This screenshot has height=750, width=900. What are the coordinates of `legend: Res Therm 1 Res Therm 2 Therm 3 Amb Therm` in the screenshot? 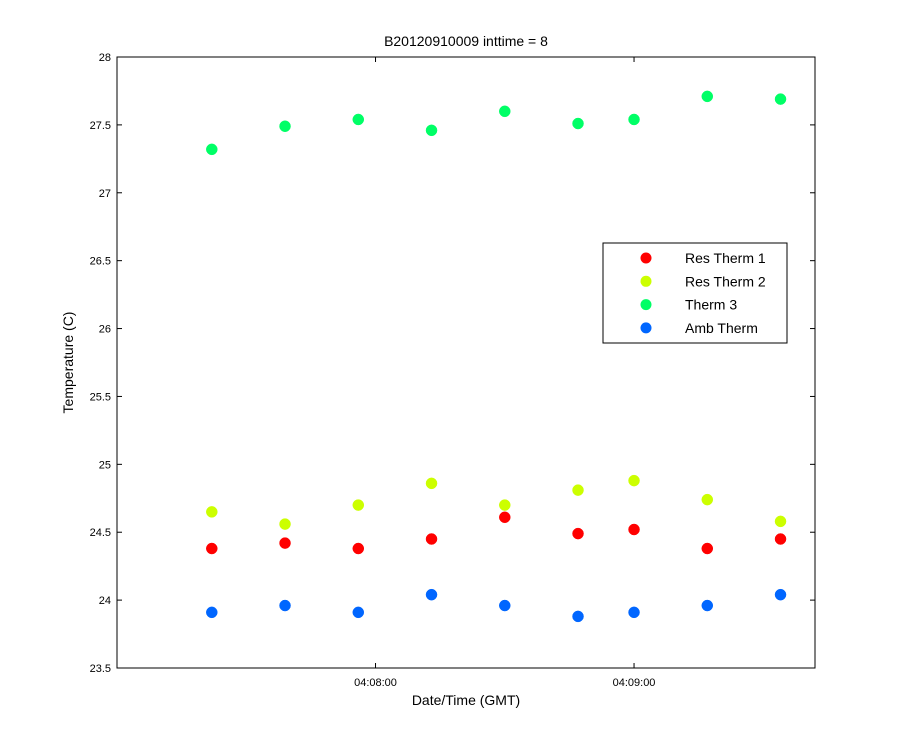 It's located at (695, 293).